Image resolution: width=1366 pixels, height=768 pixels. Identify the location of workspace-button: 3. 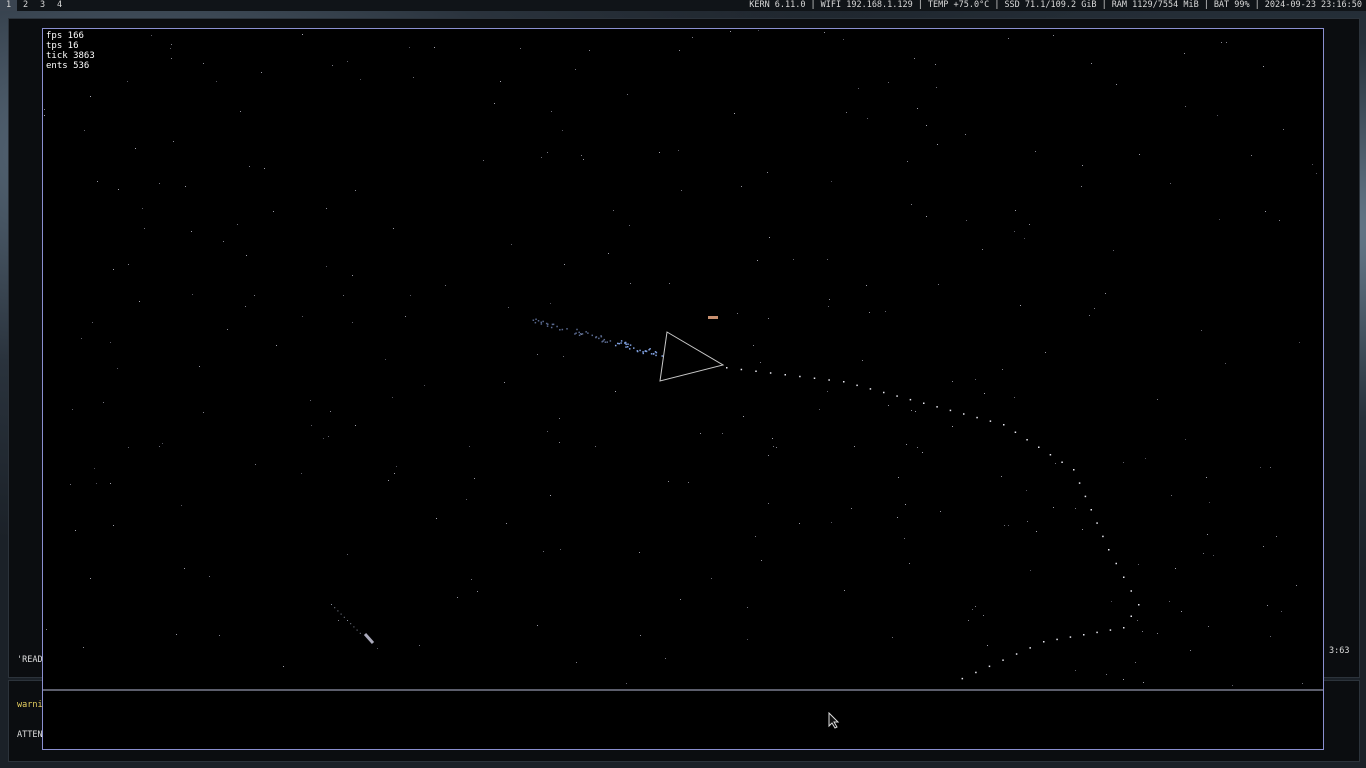
(42, 5).